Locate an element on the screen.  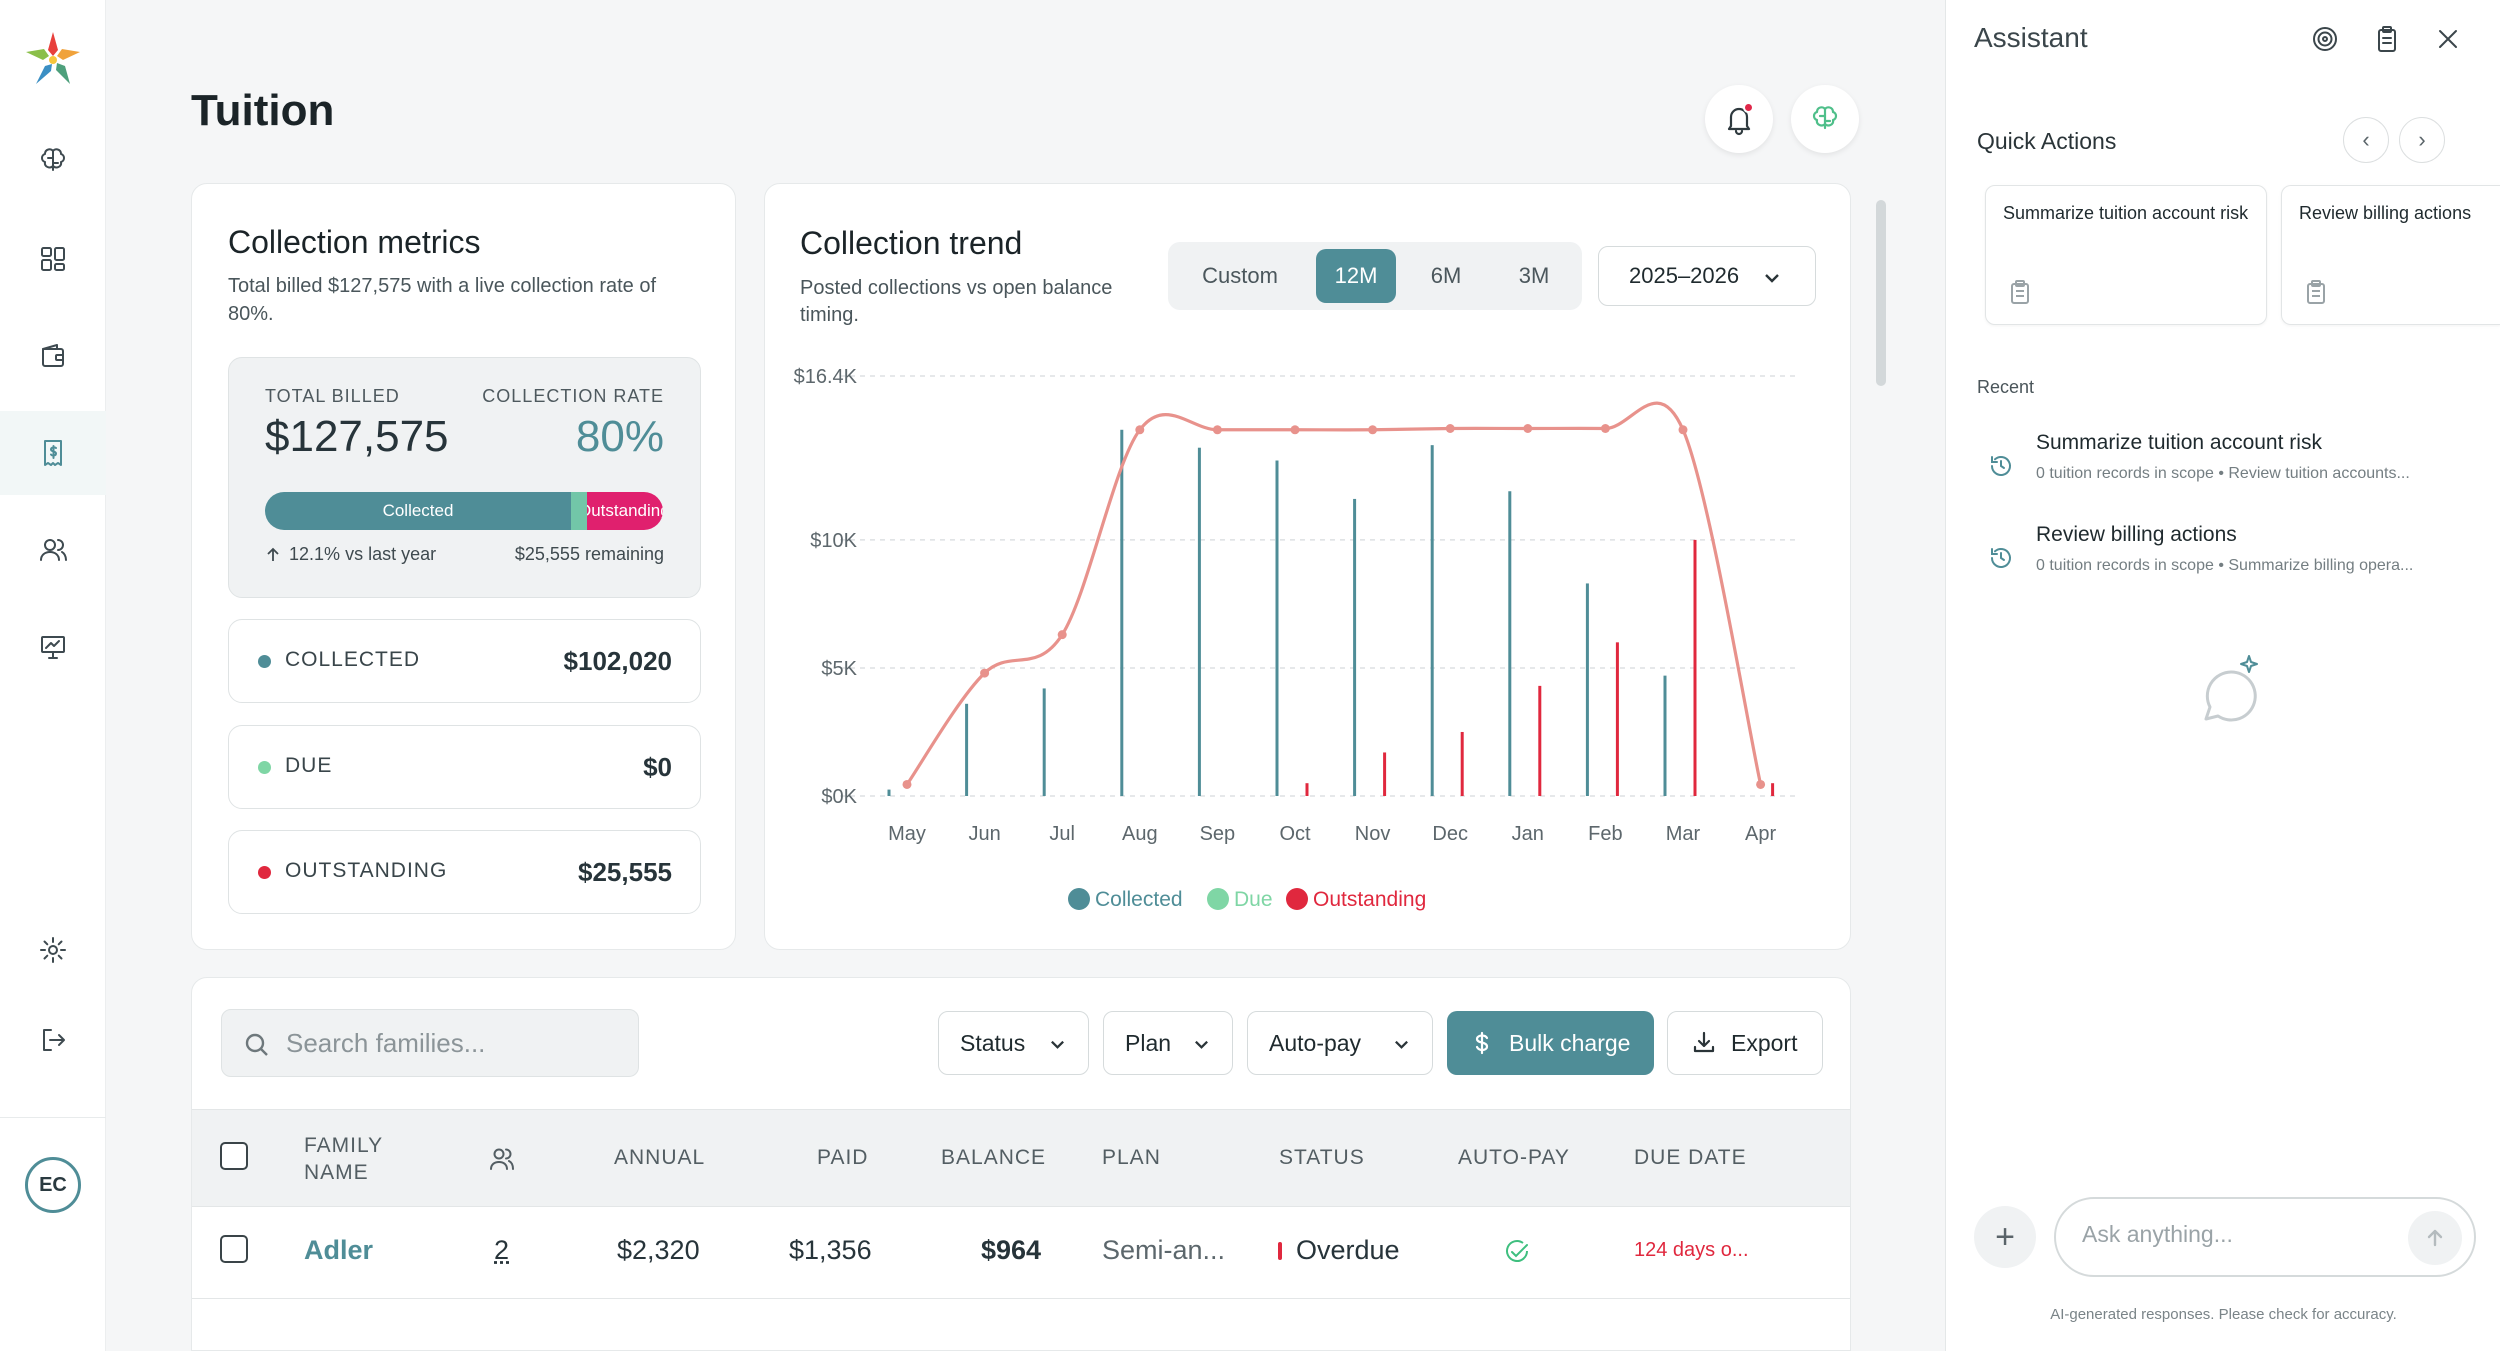
year-select: 2025–2026 is located at coordinates (1707, 276).